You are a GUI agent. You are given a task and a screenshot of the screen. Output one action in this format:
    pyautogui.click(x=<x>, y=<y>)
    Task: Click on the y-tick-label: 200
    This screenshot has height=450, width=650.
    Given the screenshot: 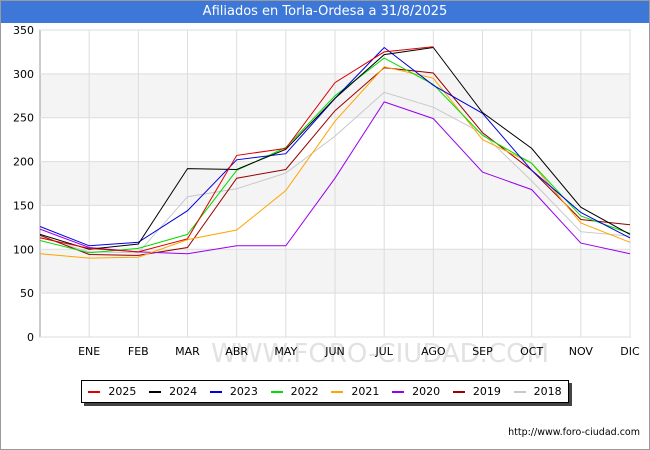 What is the action you would take?
    pyautogui.click(x=23, y=162)
    